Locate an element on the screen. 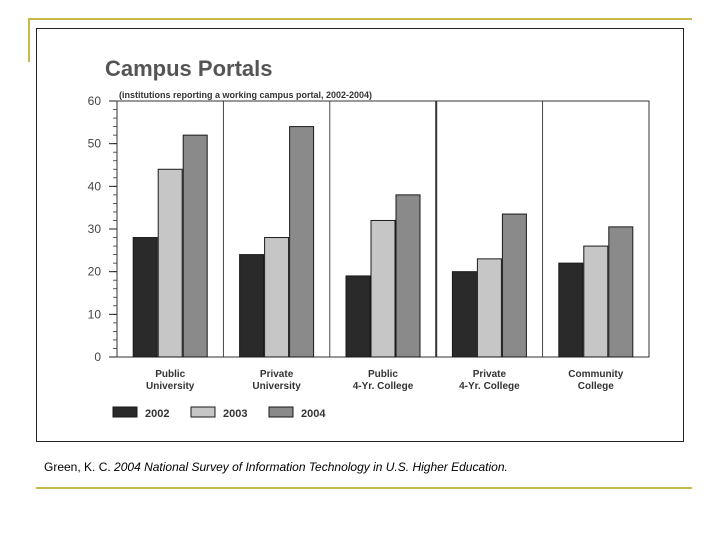 This screenshot has width=720, height=540. x-category-label: Community is located at coordinates (595, 374).